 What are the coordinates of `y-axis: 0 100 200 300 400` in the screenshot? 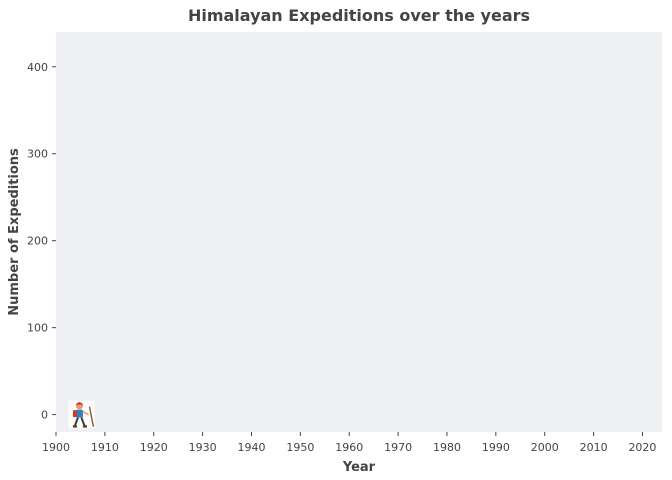 It's located at (41, 241).